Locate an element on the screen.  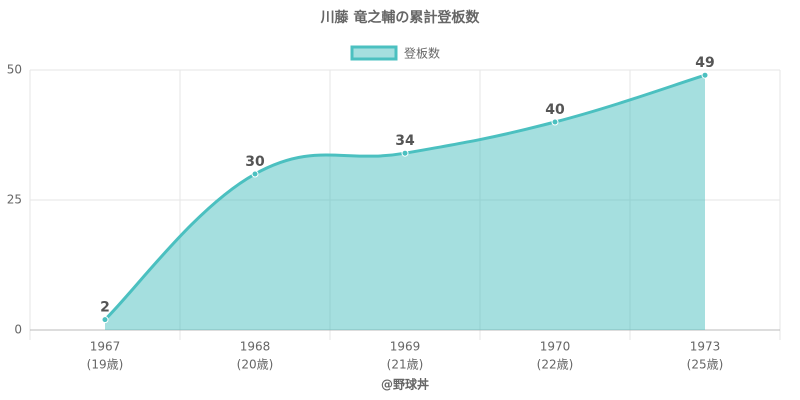
x-tick-label: 1973 is located at coordinates (705, 347).